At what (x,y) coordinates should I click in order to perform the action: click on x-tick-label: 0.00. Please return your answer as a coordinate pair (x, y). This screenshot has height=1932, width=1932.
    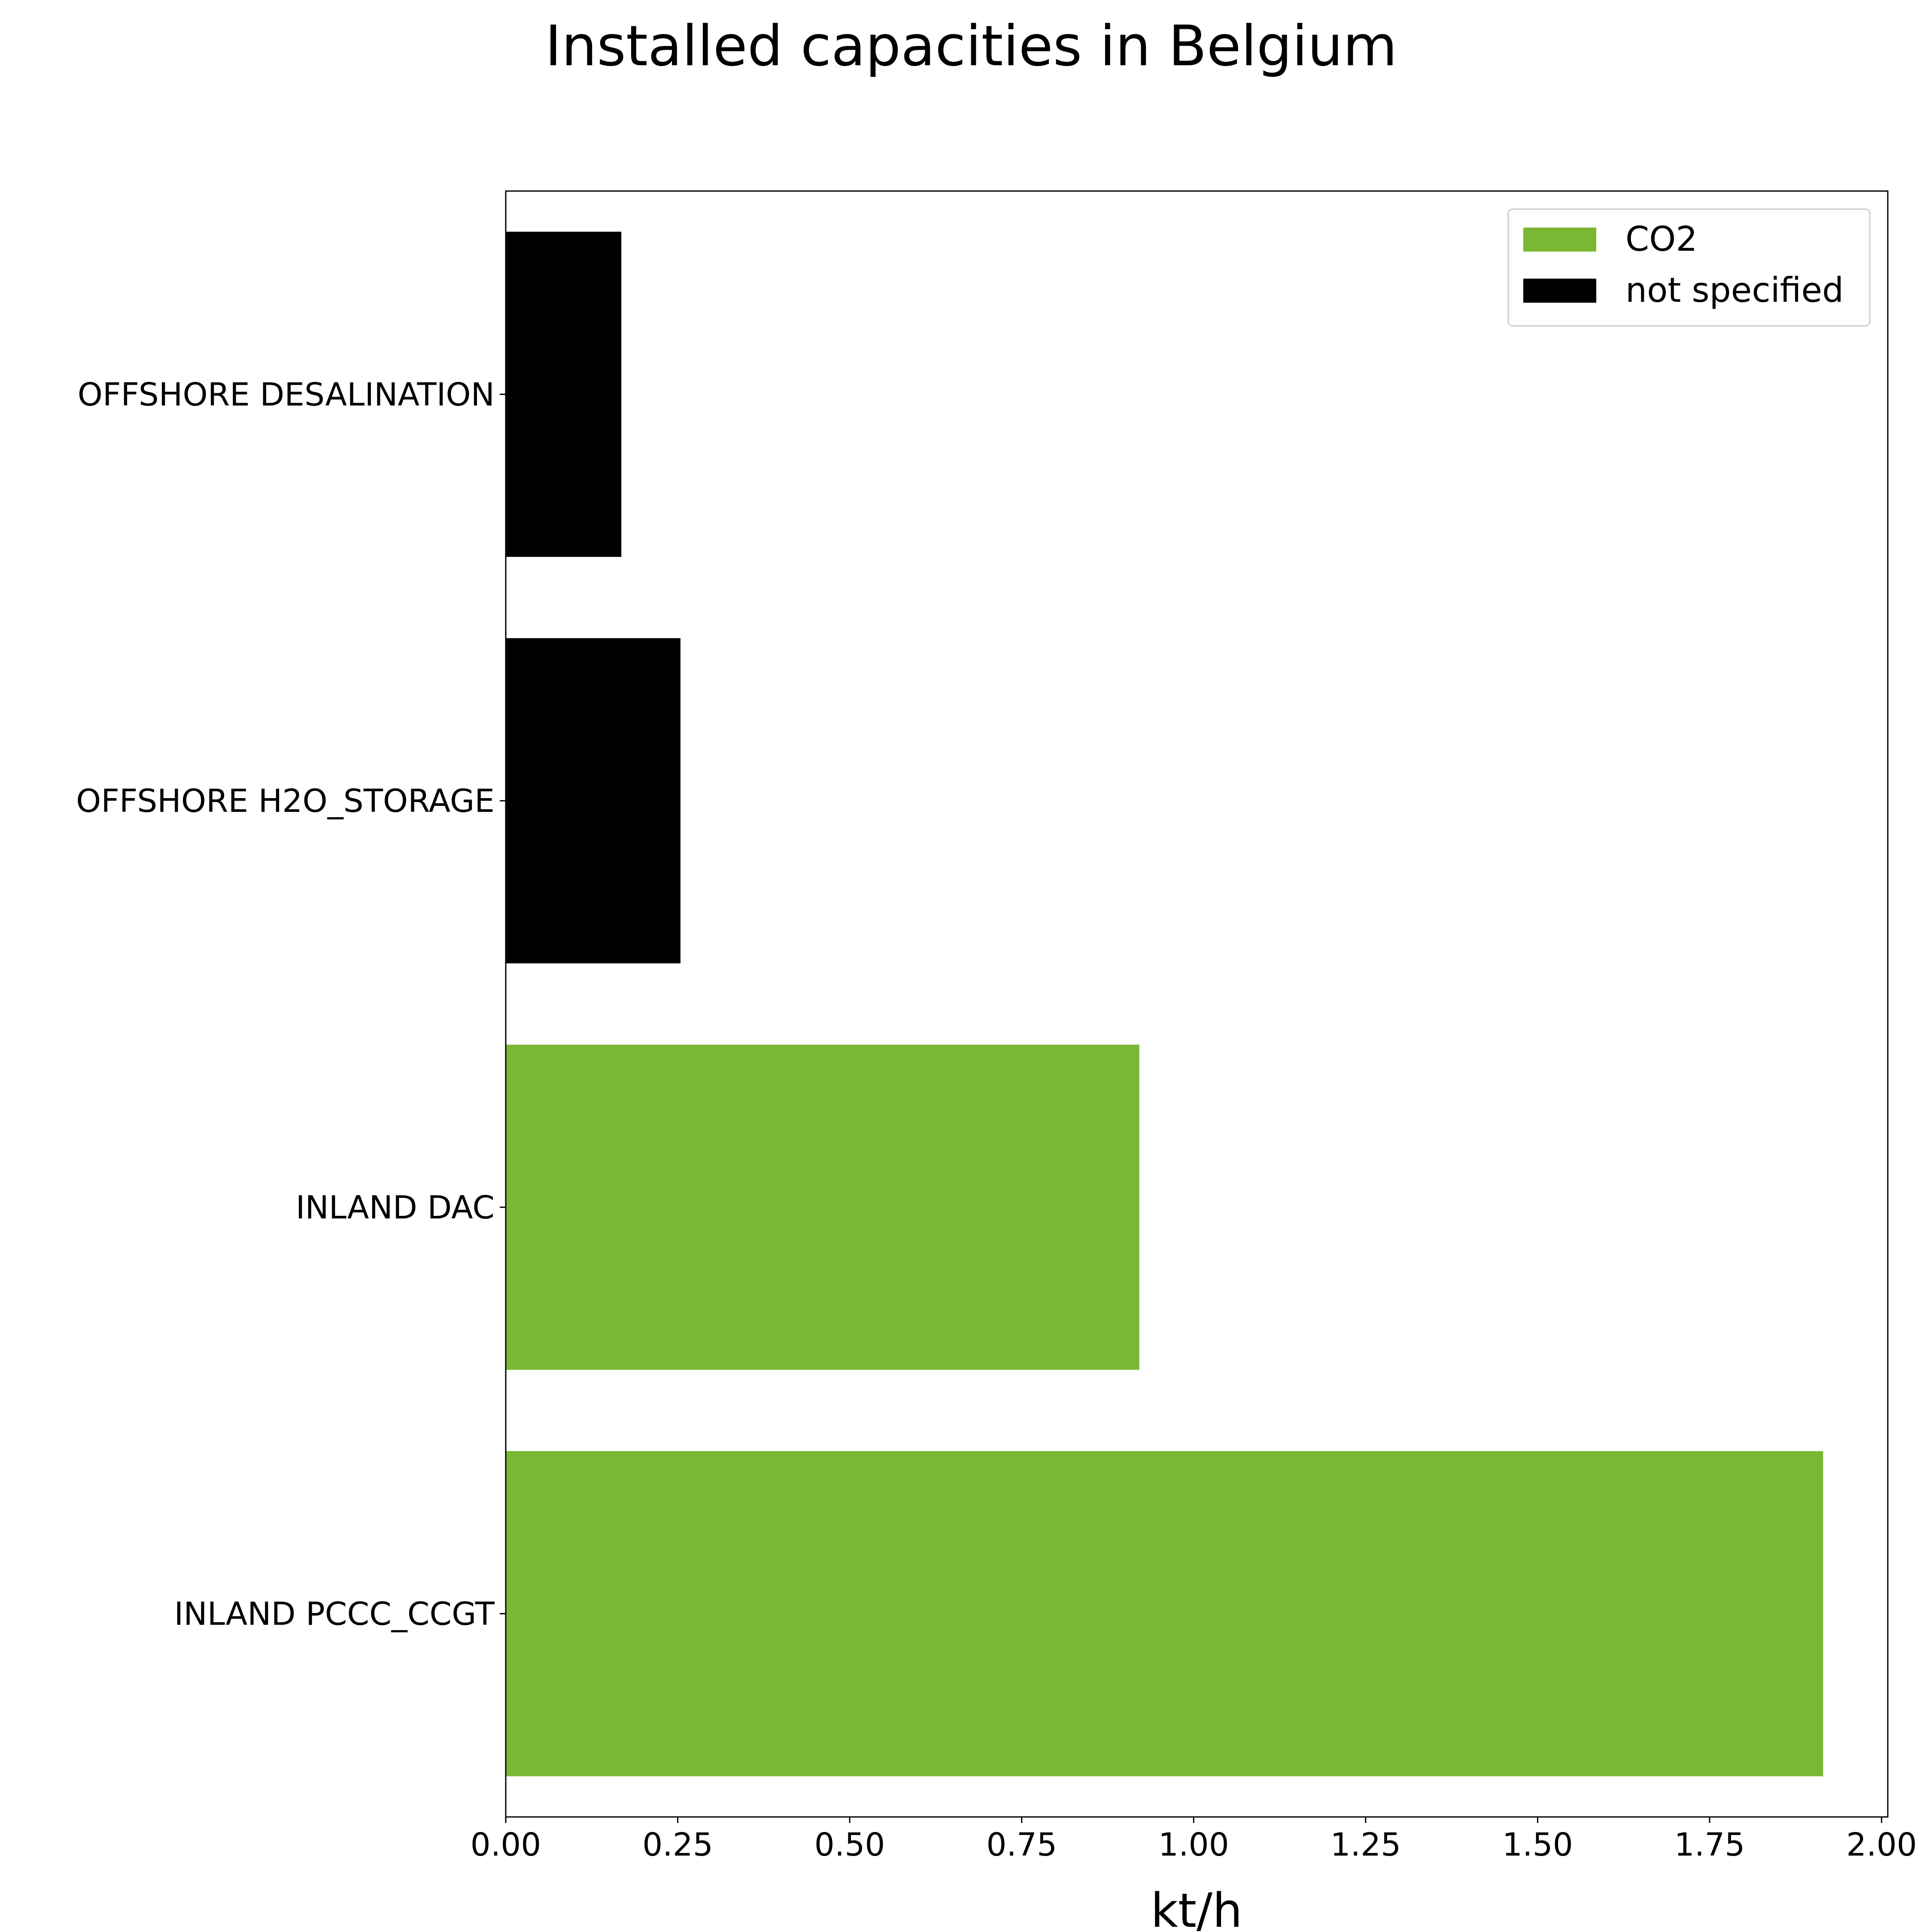
    Looking at the image, I should click on (506, 1844).